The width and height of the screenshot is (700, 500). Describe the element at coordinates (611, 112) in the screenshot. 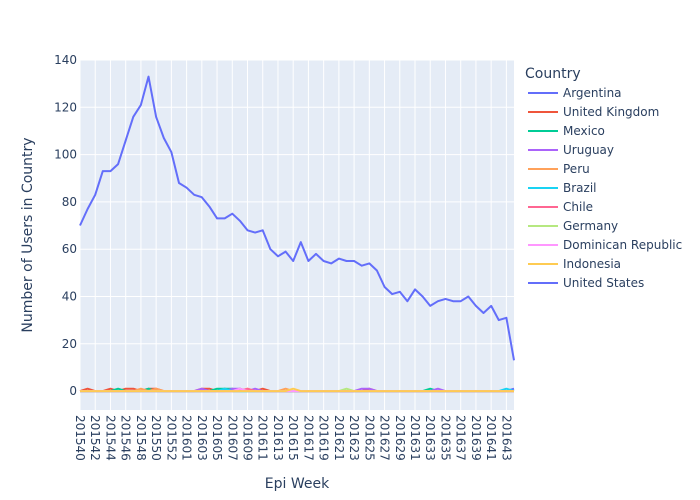

I see `legend-label: United Kingdom` at that location.